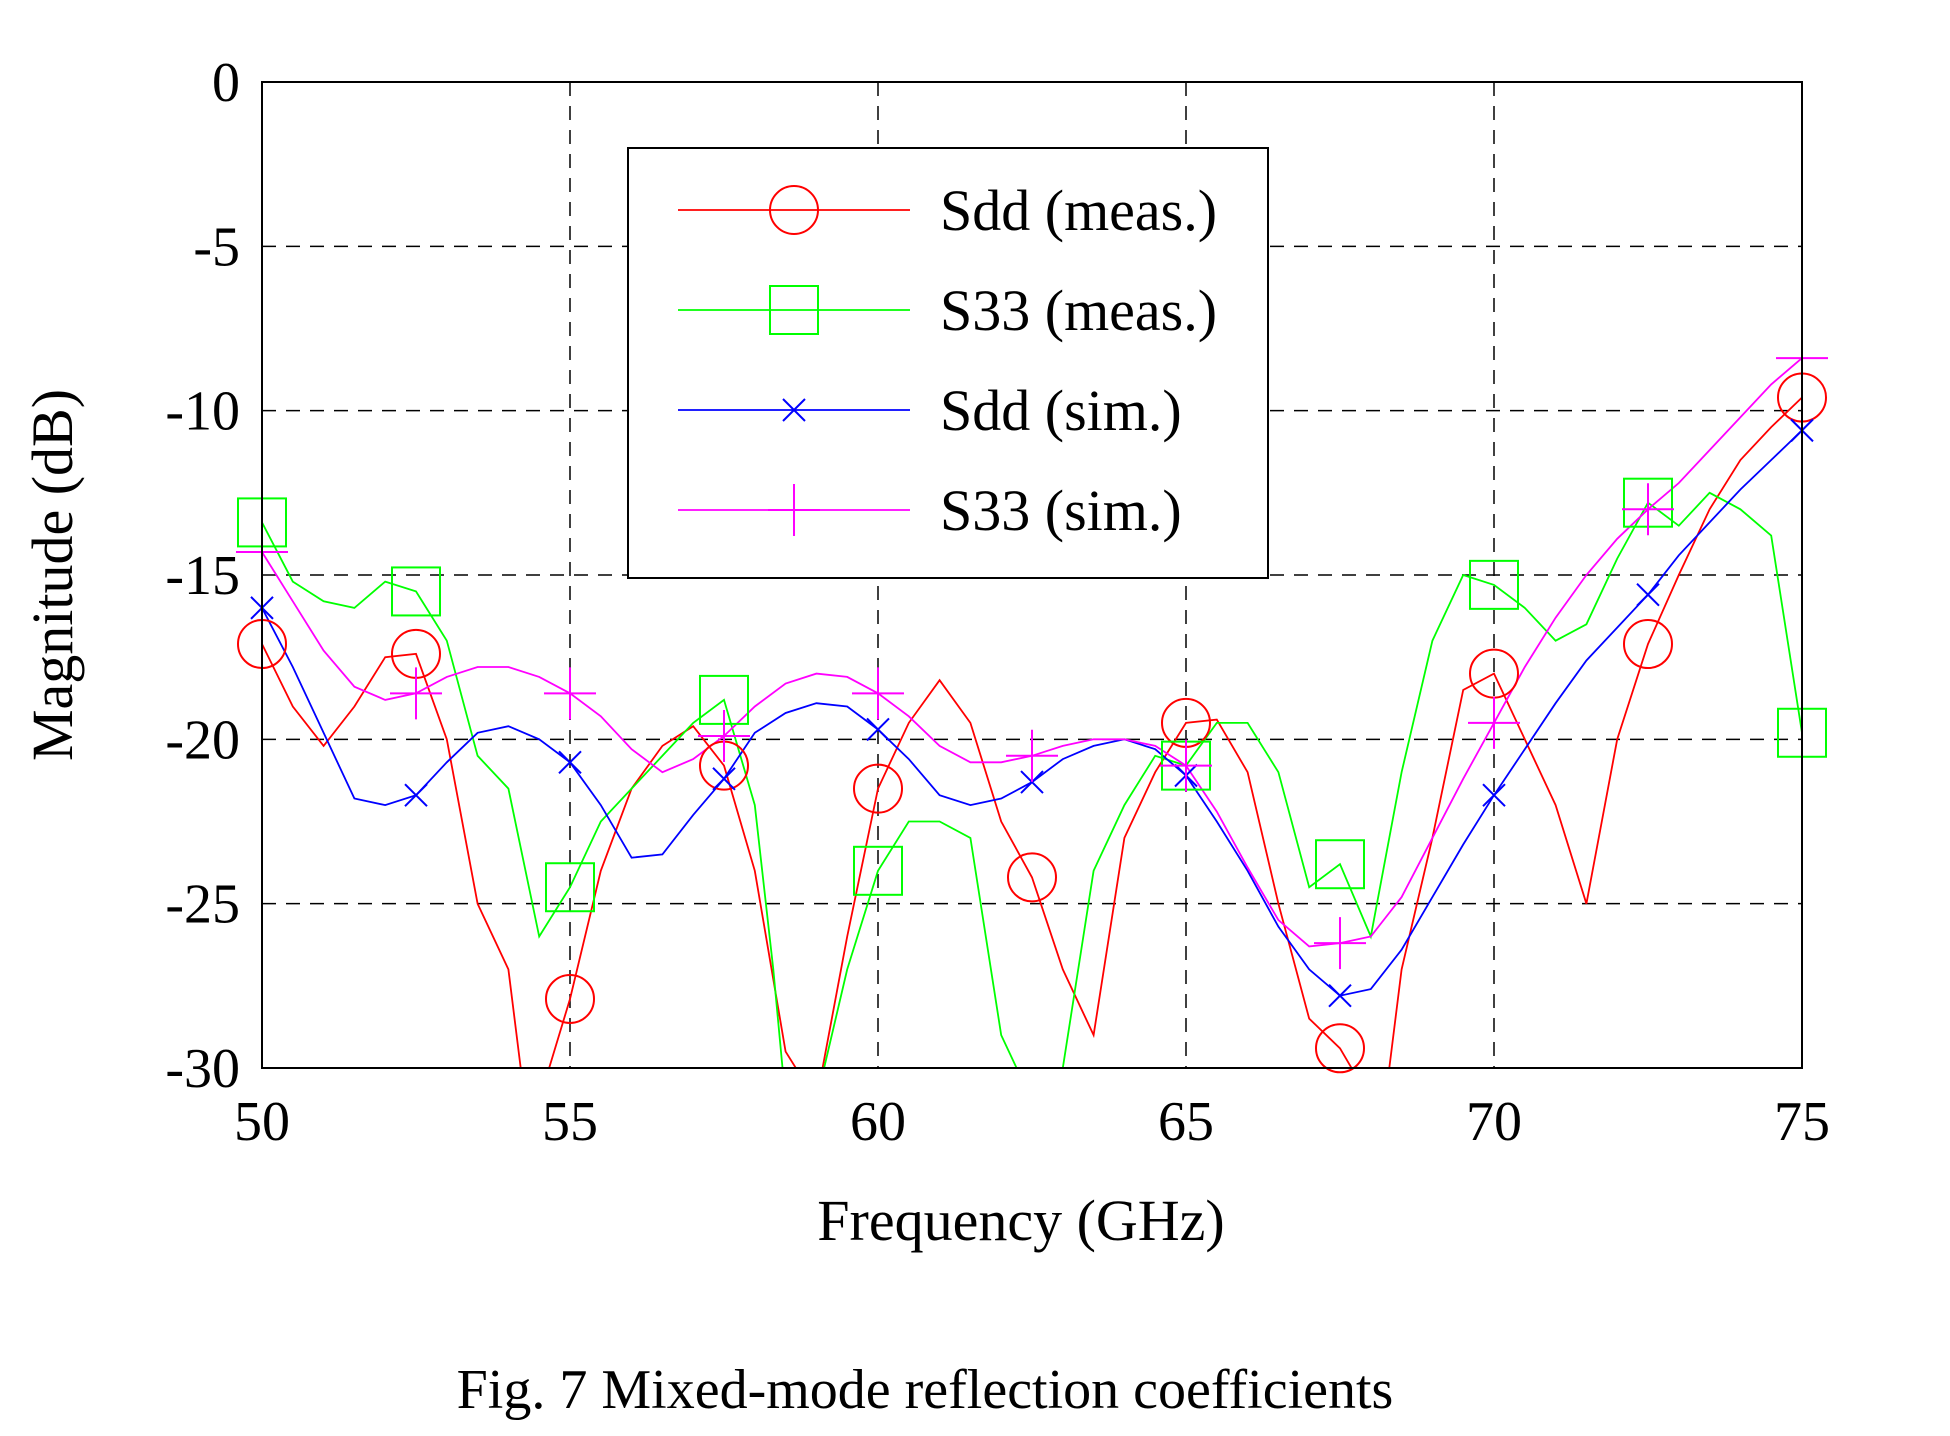 This screenshot has width=1950, height=1436. What do you see at coordinates (1494, 1122) in the screenshot?
I see `x-tick-label: 70` at bounding box center [1494, 1122].